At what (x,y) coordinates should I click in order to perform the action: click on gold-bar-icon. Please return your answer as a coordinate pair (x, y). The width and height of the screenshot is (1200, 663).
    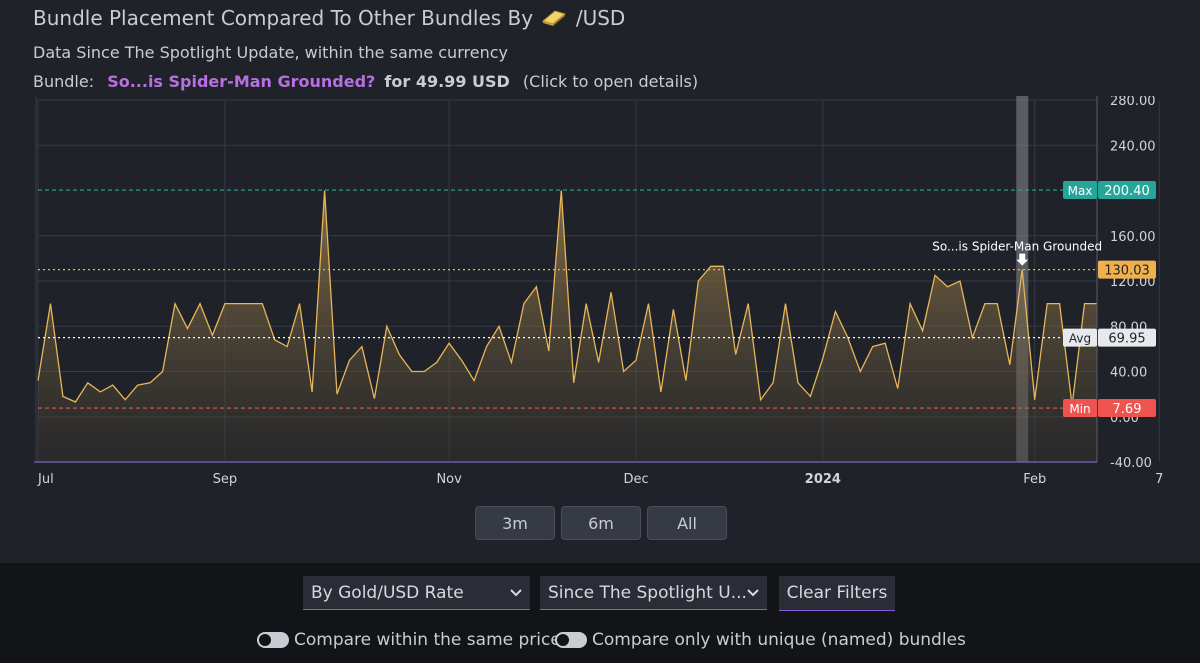
    Looking at the image, I should click on (554, 19).